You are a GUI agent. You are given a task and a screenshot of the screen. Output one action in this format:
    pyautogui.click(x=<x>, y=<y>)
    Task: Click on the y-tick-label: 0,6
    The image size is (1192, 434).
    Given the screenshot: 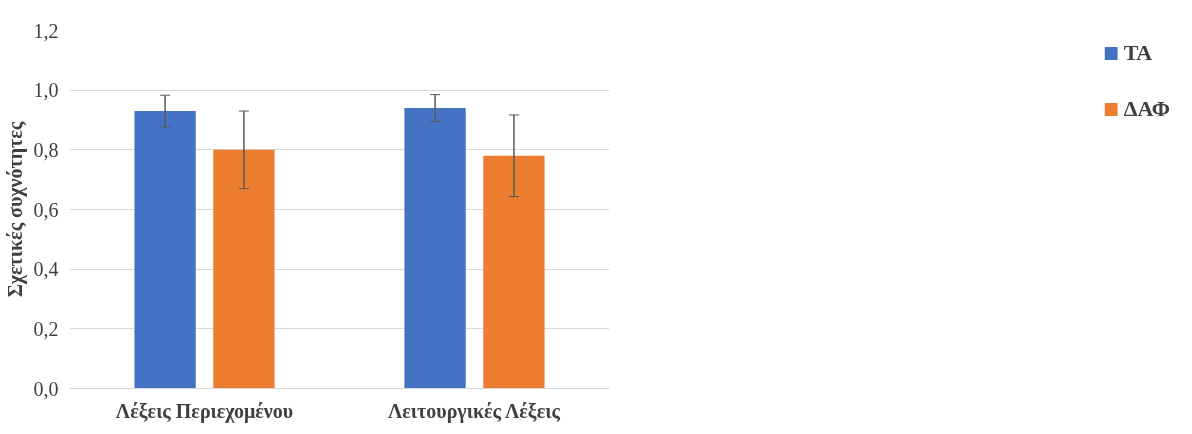 What is the action you would take?
    pyautogui.click(x=46, y=209)
    